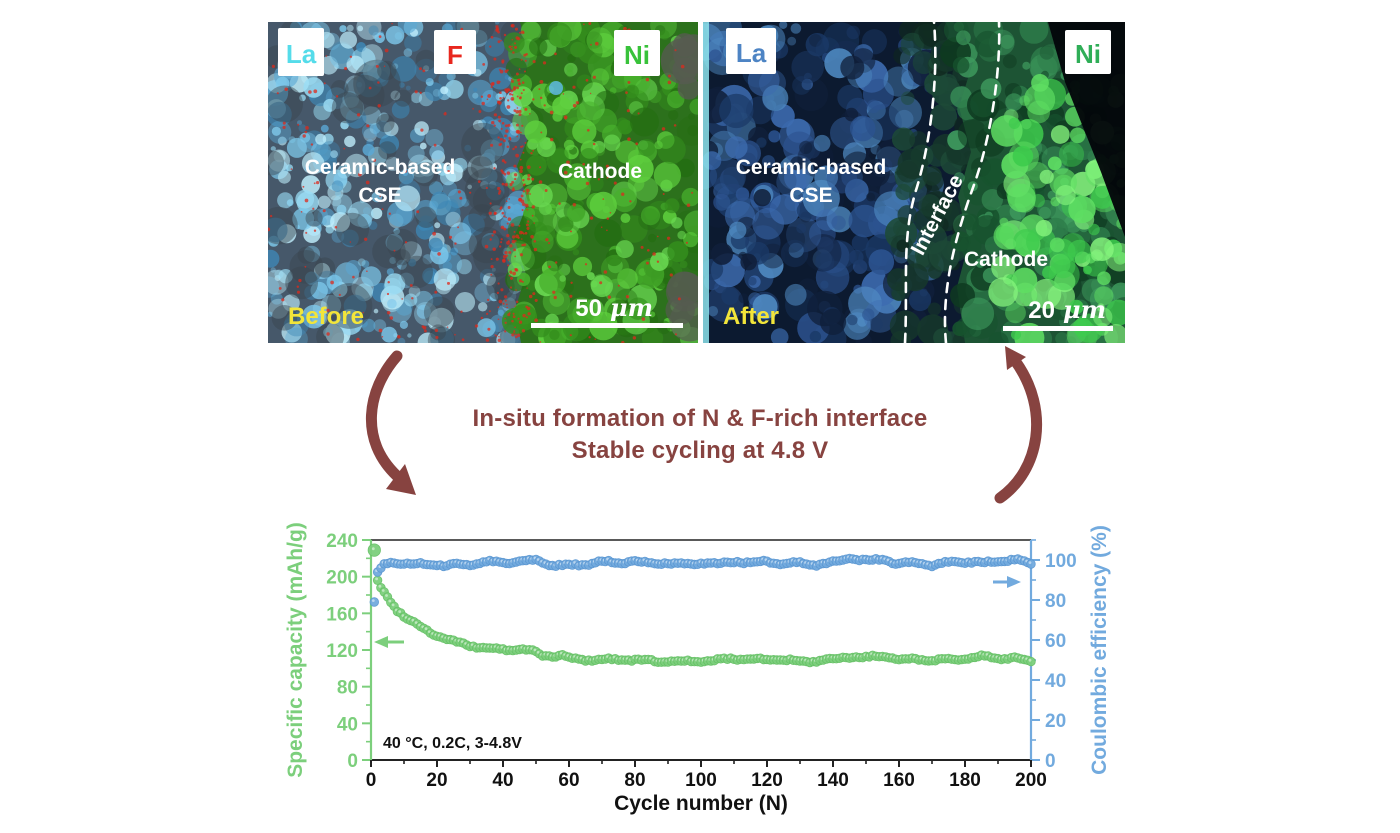 The height and width of the screenshot is (833, 1400). I want to click on cycle-arrow-up-icon, so click(1018, 425).